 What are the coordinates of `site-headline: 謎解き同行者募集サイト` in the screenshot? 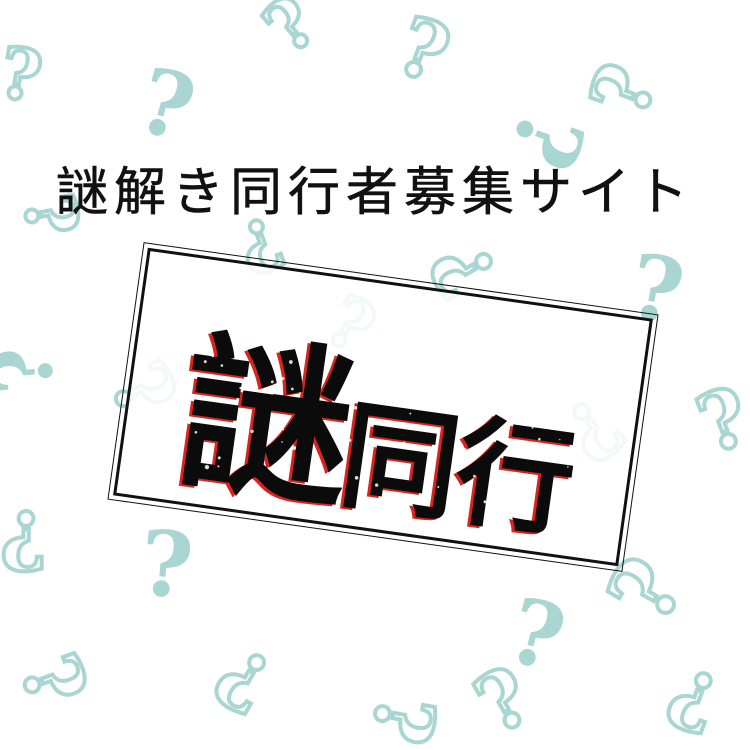 It's located at (374, 193).